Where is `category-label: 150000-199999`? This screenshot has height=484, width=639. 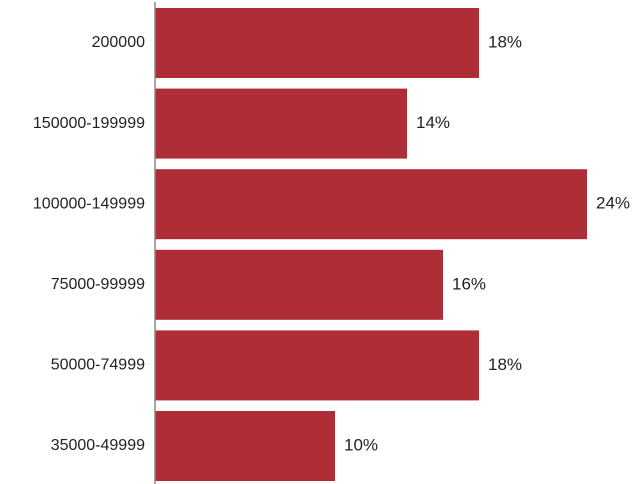 category-label: 150000-199999 is located at coordinates (89, 123).